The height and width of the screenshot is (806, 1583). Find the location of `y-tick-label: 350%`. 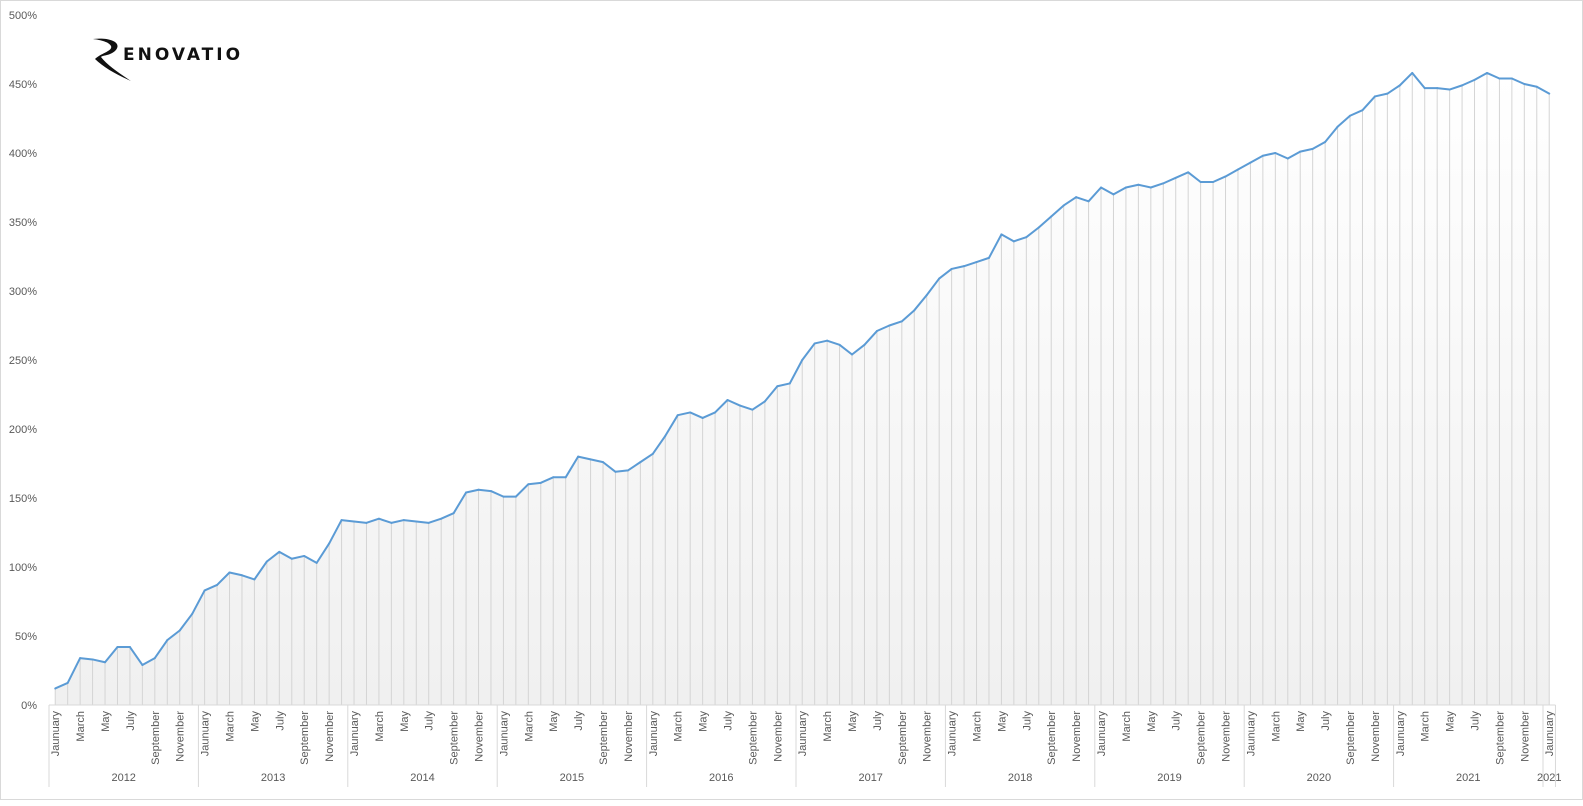

y-tick-label: 350% is located at coordinates (23, 223).